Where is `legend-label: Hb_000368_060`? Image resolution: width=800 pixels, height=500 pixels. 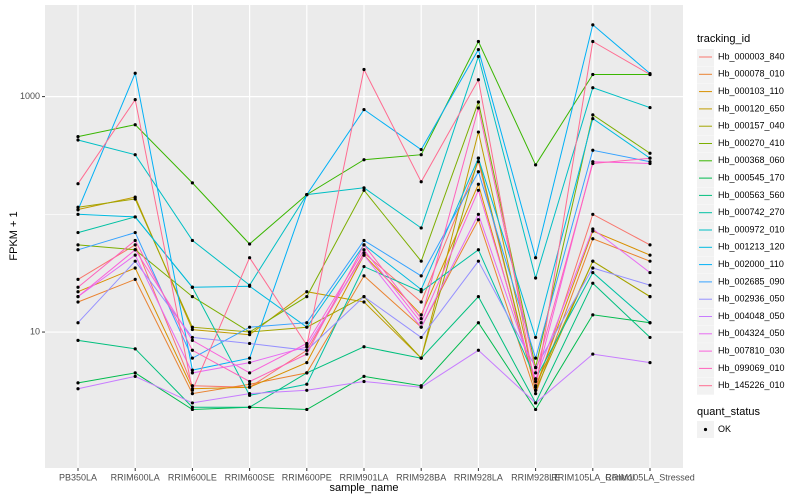
legend-label: Hb_000368_060 is located at coordinates (751, 160).